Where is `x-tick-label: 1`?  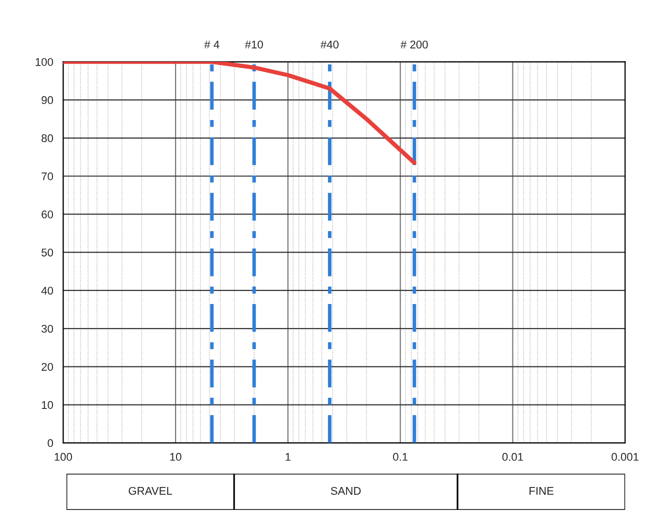
x-tick-label: 1 is located at coordinates (288, 457).